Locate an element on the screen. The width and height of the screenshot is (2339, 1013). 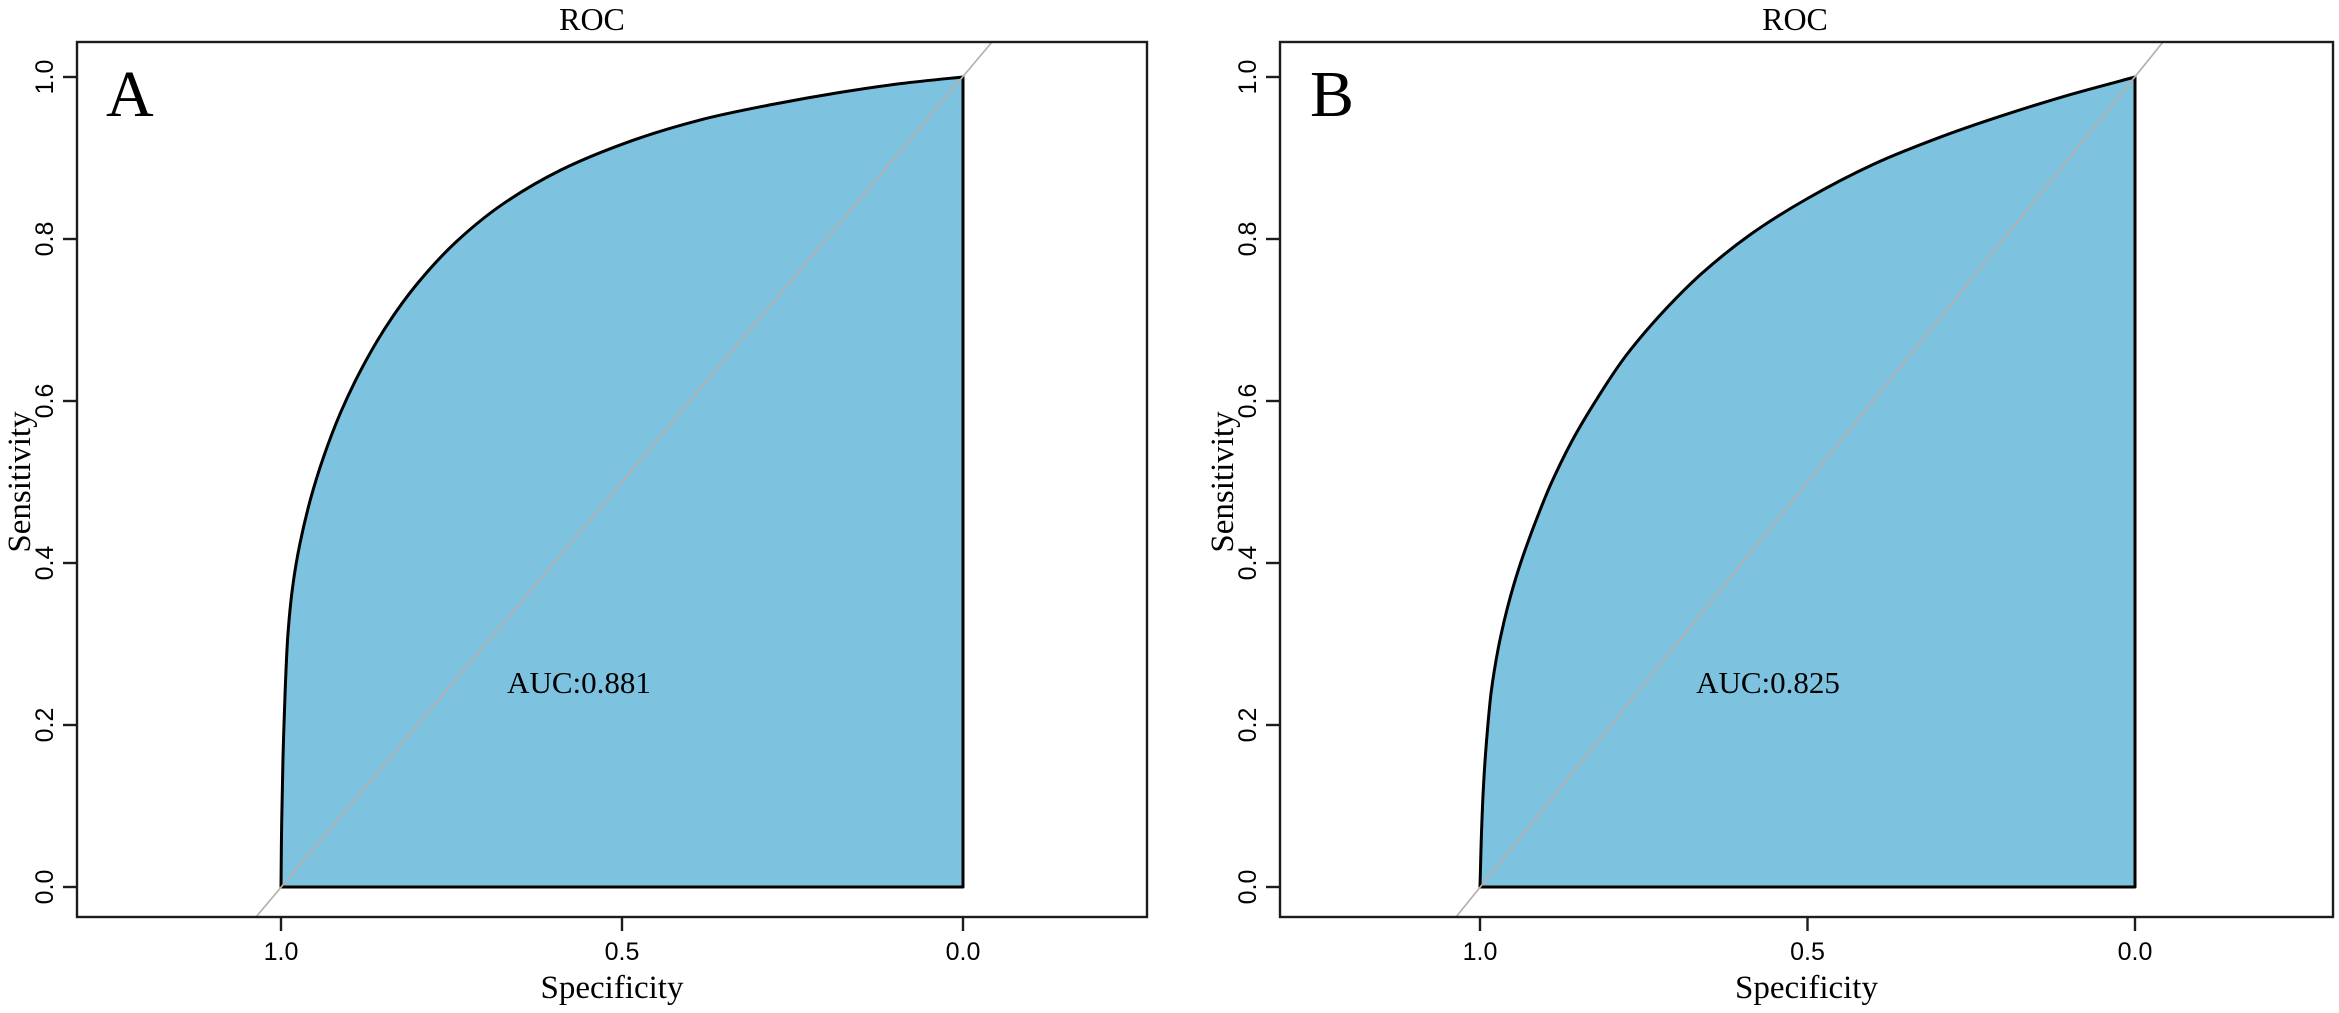
panel-a-y-tick-label-5: 1.0 is located at coordinates (45, 77).